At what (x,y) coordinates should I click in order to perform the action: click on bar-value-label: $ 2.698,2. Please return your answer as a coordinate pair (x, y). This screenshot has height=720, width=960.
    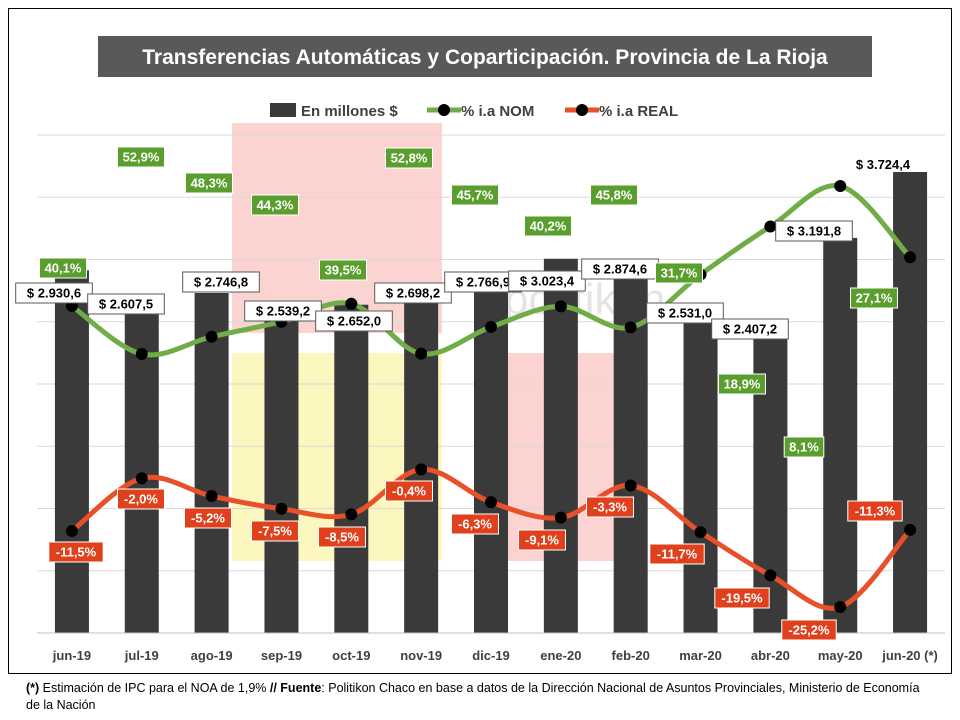
    Looking at the image, I should click on (413, 293).